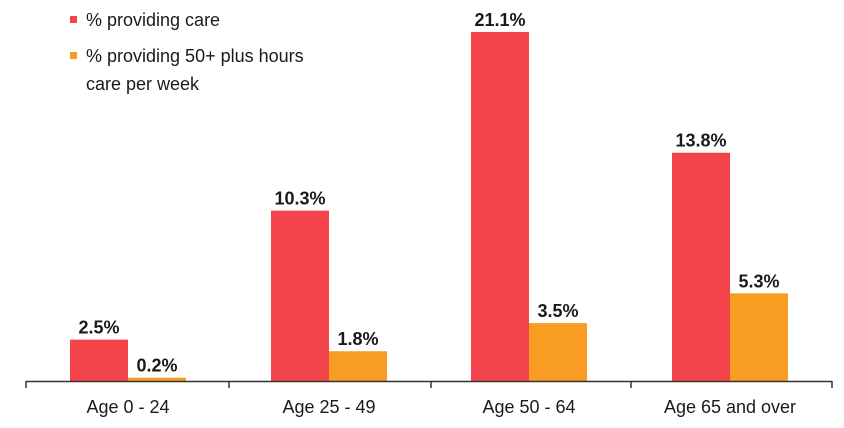  I want to click on x-tick-label-2: Age 50 - 64, so click(528, 407).